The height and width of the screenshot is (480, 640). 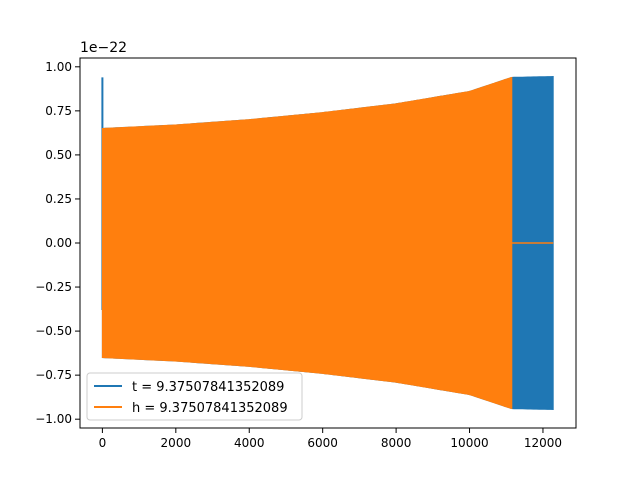 I want to click on y-tick-label: −1.00, so click(x=53, y=419).